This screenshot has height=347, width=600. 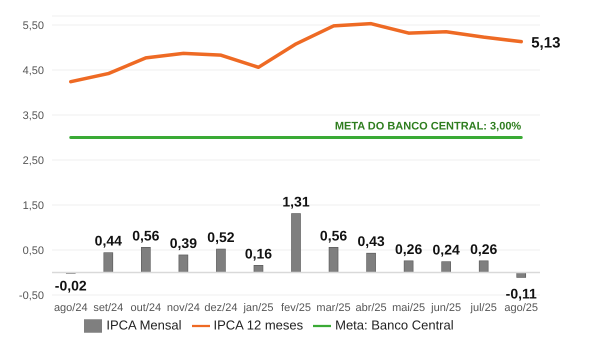 I want to click on x-tick-label: jan/25, so click(x=258, y=308).